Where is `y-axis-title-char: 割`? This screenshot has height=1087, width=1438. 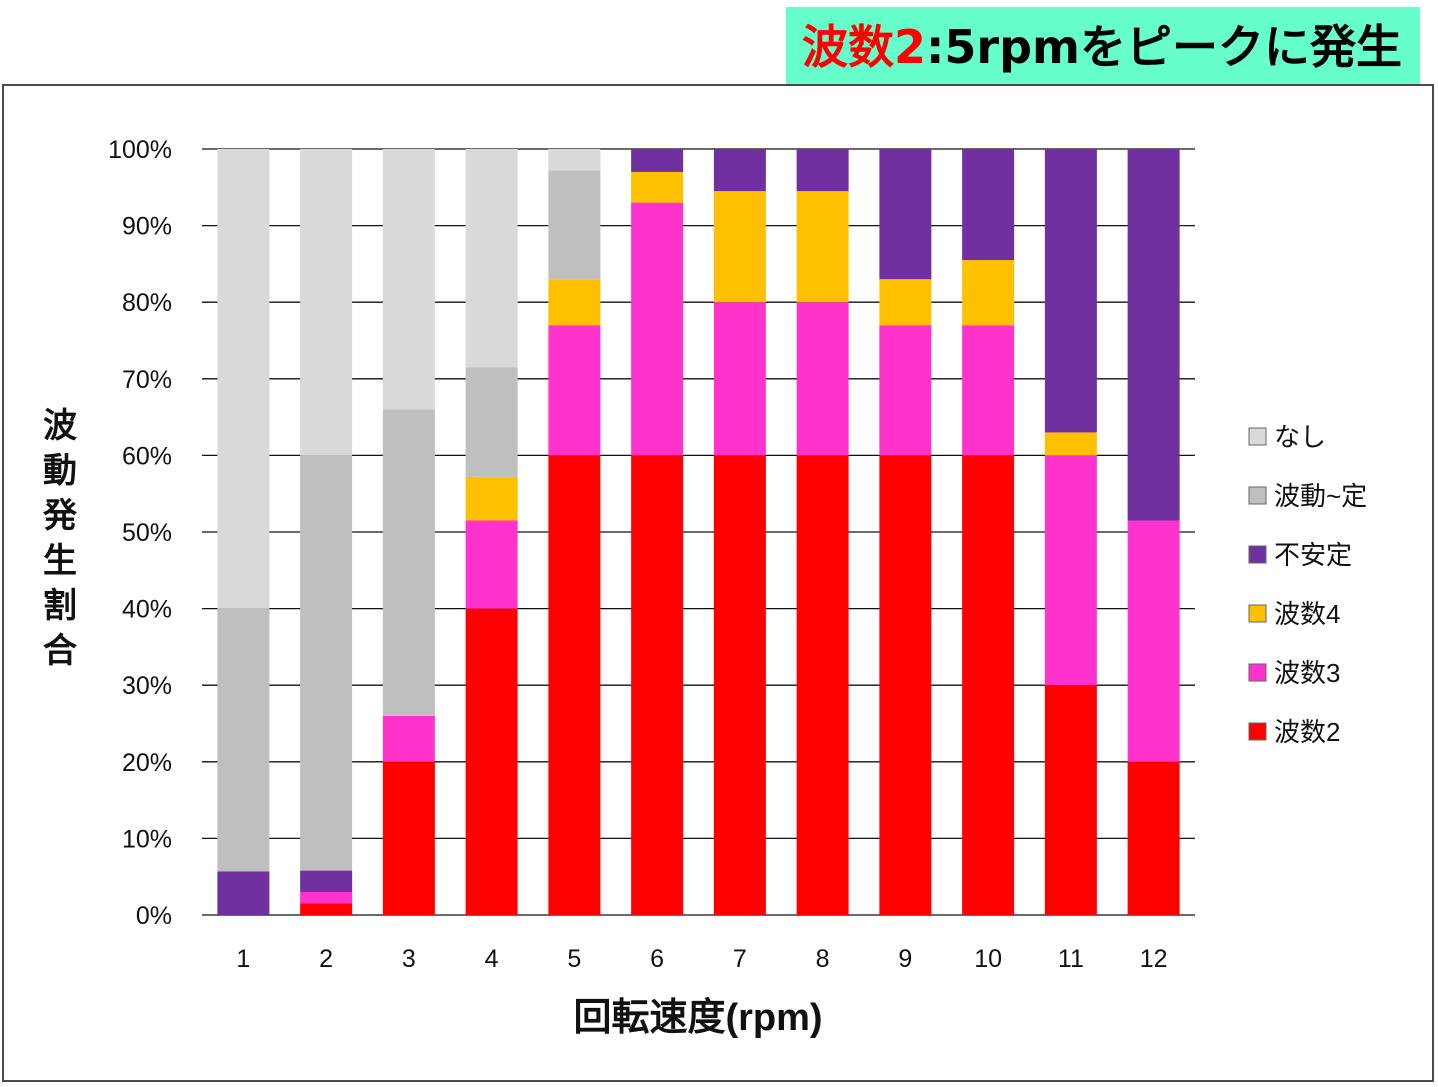
y-axis-title-char: 割 is located at coordinates (60, 606).